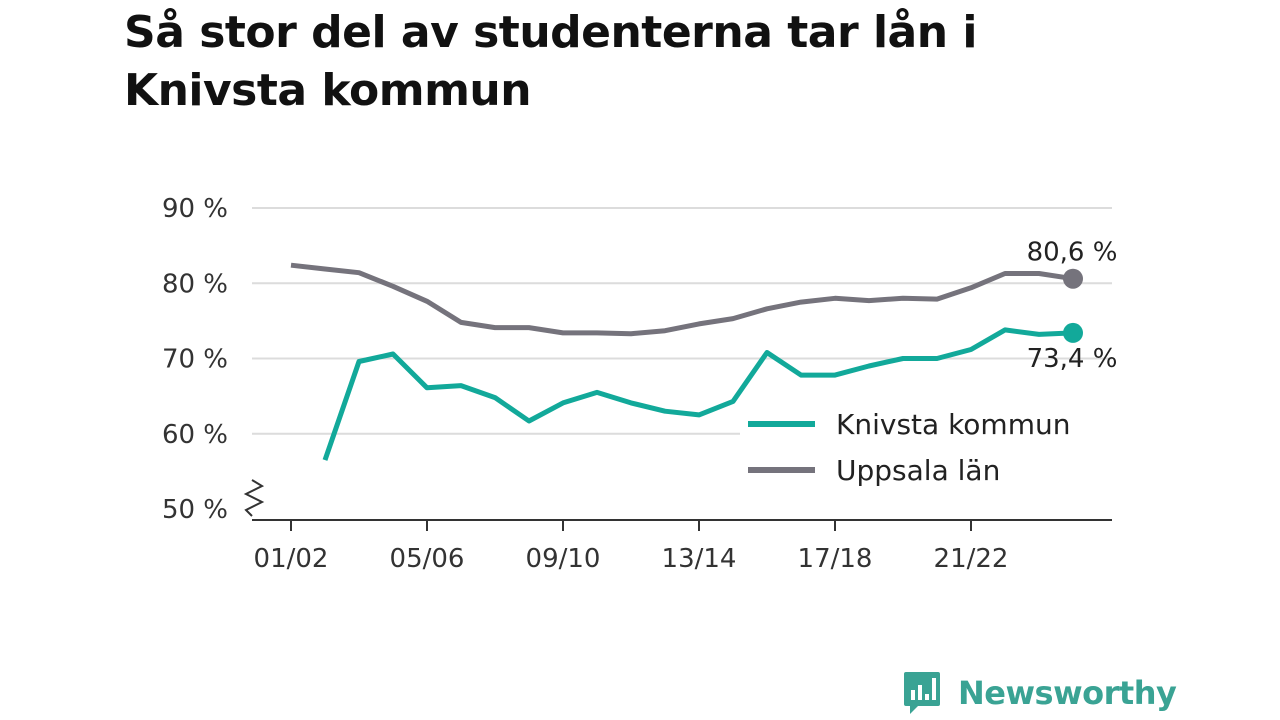 The width and height of the screenshot is (1280, 720). Describe the element at coordinates (291, 559) in the screenshot. I see `x-tick-label: 01/02` at that location.